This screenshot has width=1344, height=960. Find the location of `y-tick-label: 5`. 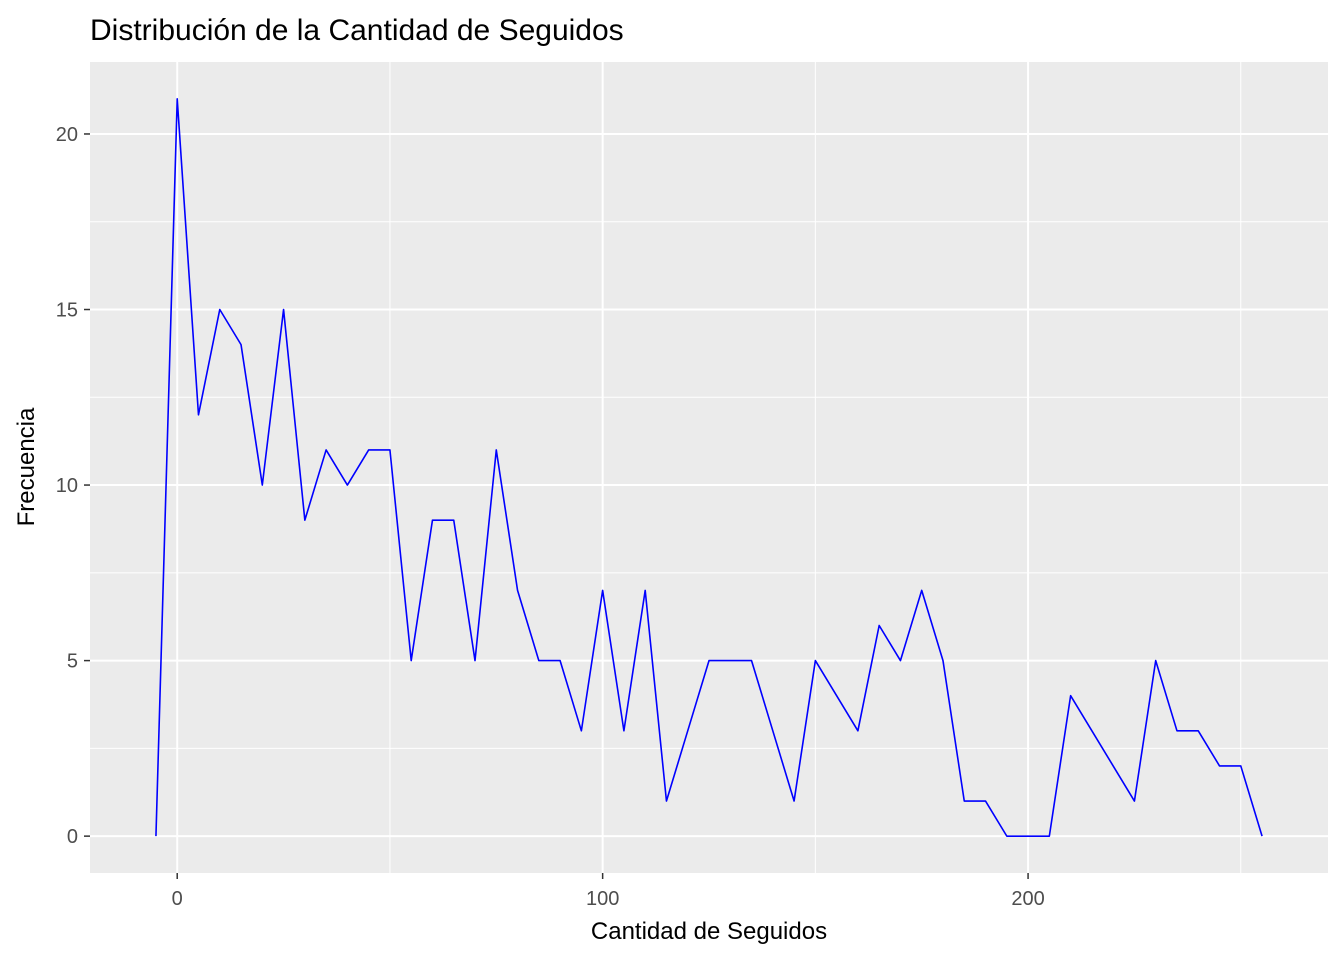

y-tick-label: 5 is located at coordinates (72, 662).